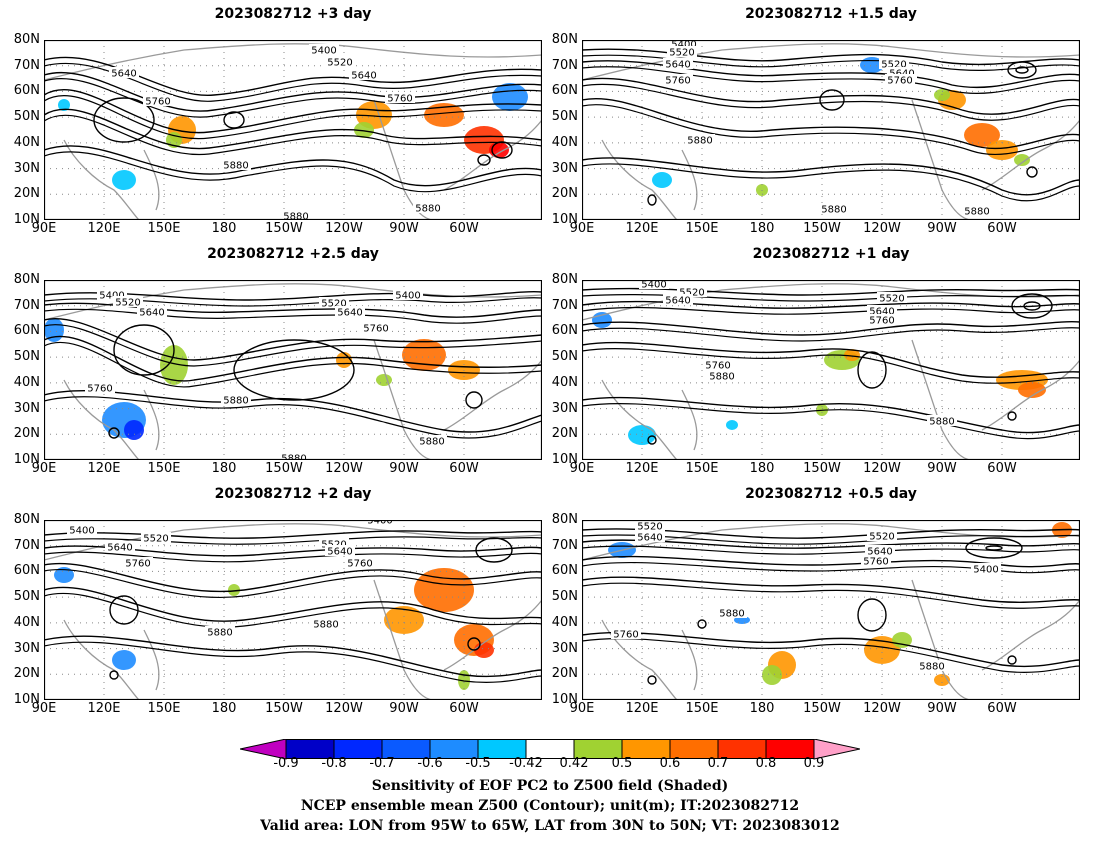 The width and height of the screenshot is (1100, 850). What do you see at coordinates (293, 494) in the screenshot?
I see `panel-title: 2023082712 +2 day` at bounding box center [293, 494].